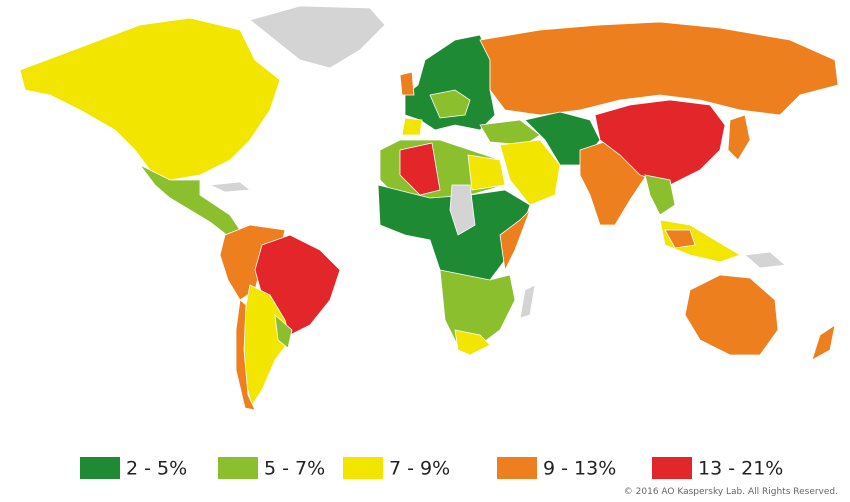 The height and width of the screenshot is (502, 850). I want to click on legend-label: 2 - 5%, so click(156, 469).